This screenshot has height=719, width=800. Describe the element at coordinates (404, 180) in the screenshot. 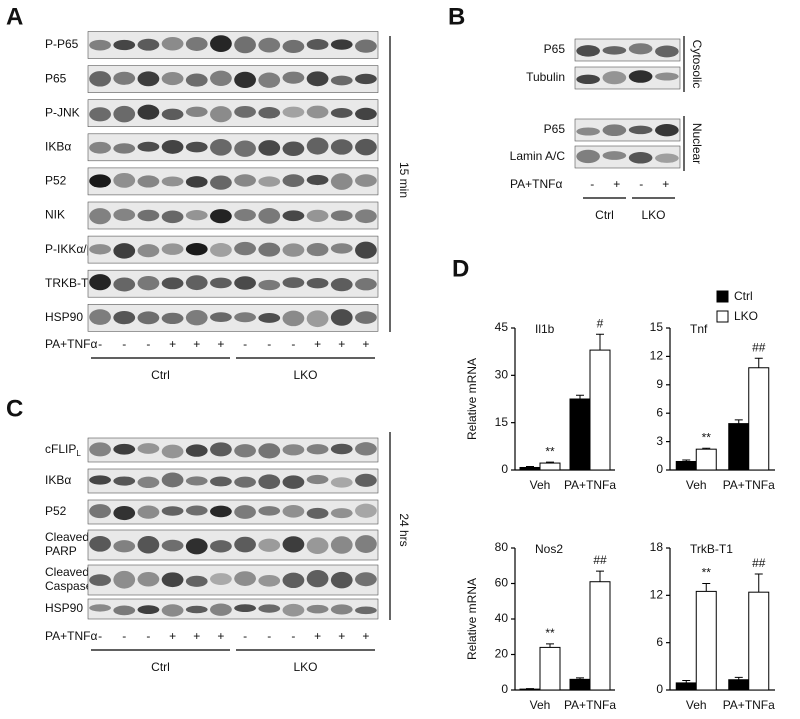

I see `duration: 15 min` at that location.